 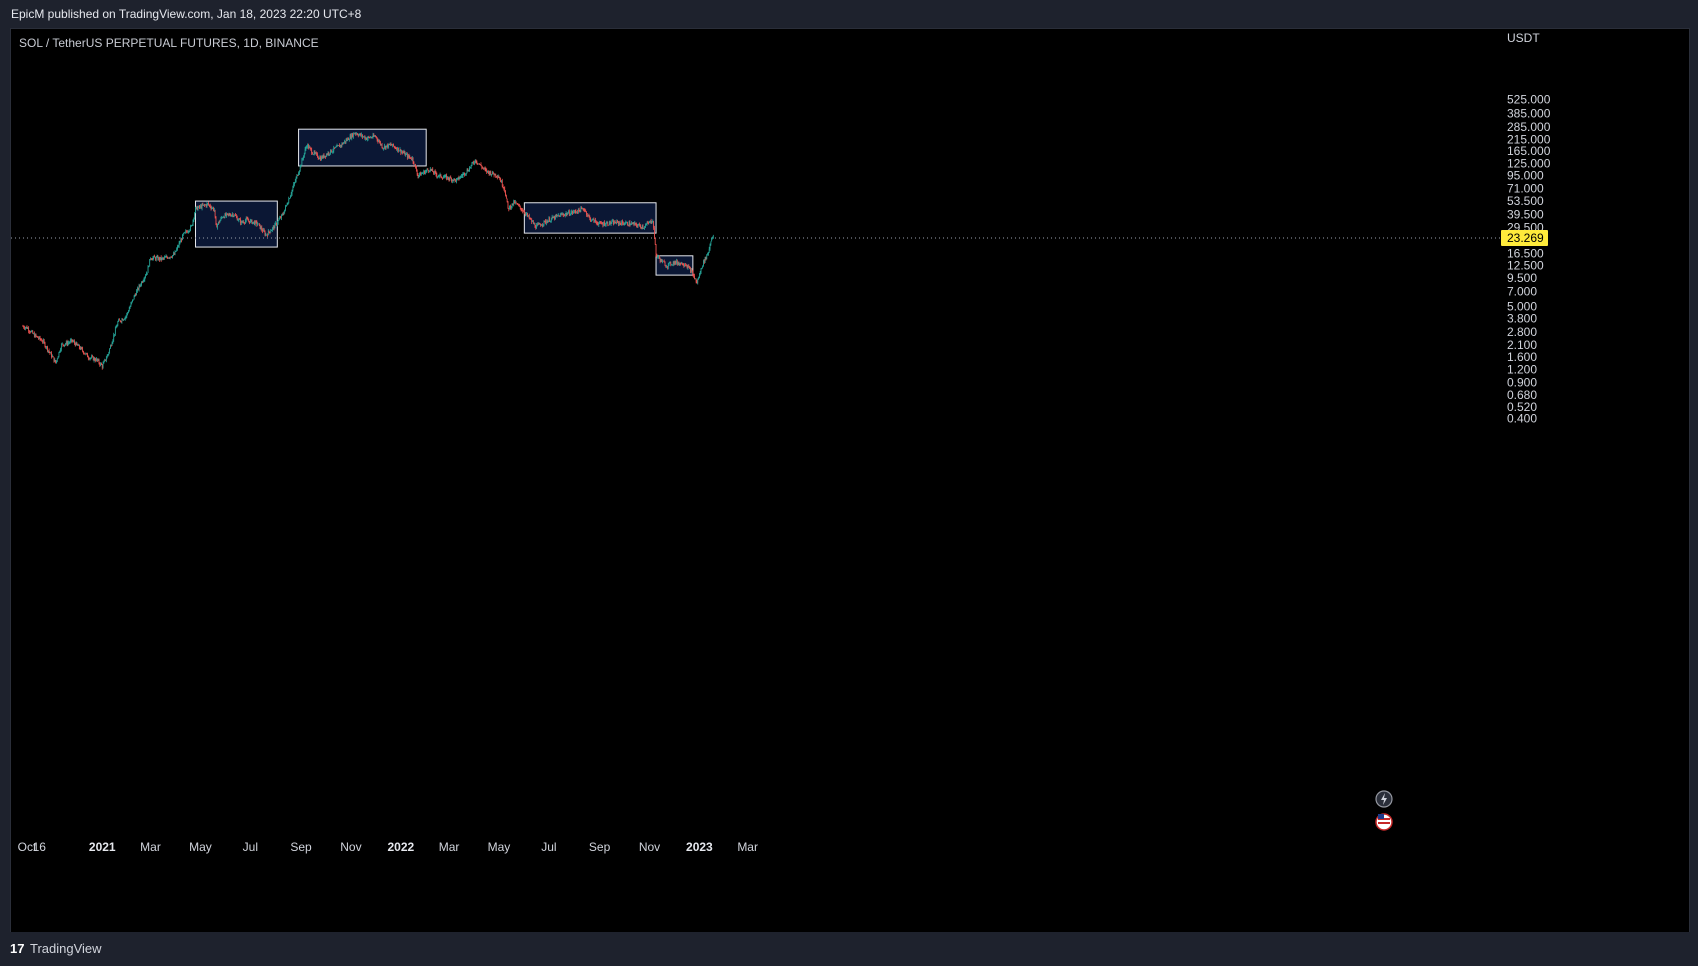 What do you see at coordinates (1525, 238) in the screenshot?
I see `last-price-label: 23.269` at bounding box center [1525, 238].